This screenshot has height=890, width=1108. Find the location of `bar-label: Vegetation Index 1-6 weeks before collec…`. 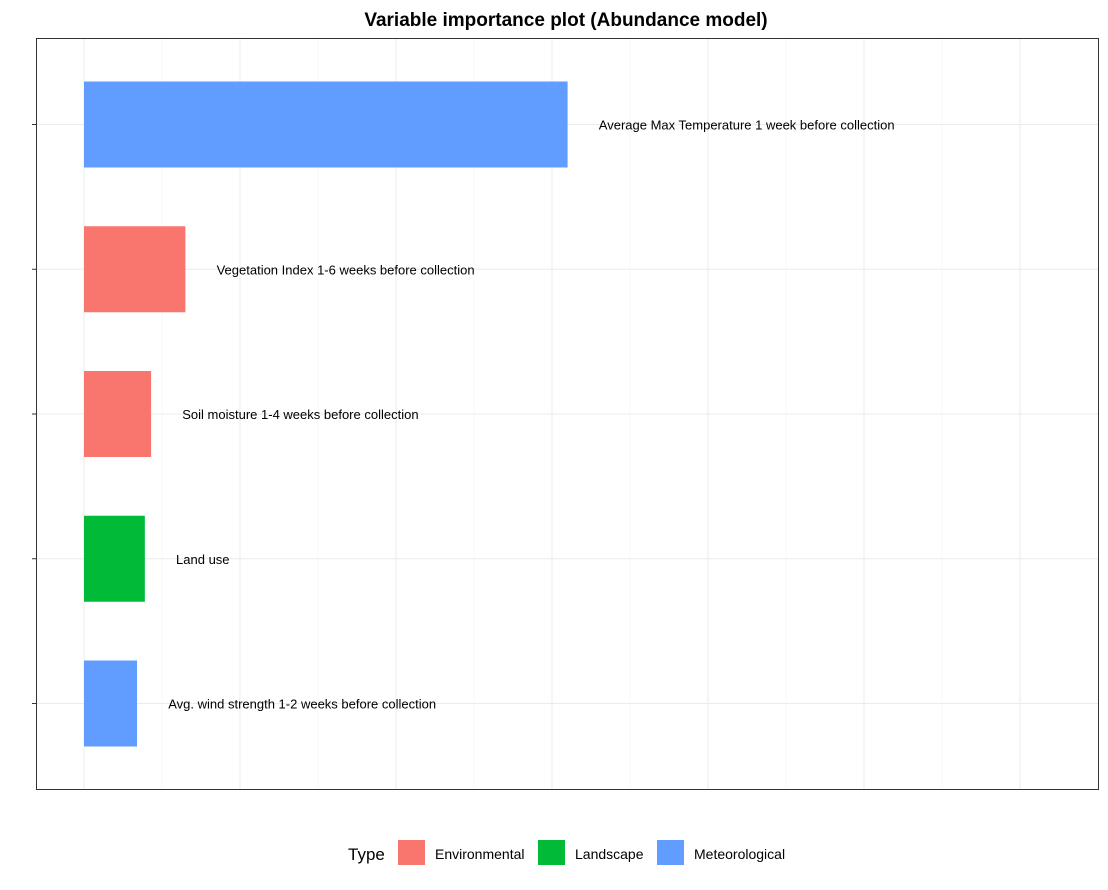

bar-label: Vegetation Index 1-6 weeks before collec… is located at coordinates (346, 269).